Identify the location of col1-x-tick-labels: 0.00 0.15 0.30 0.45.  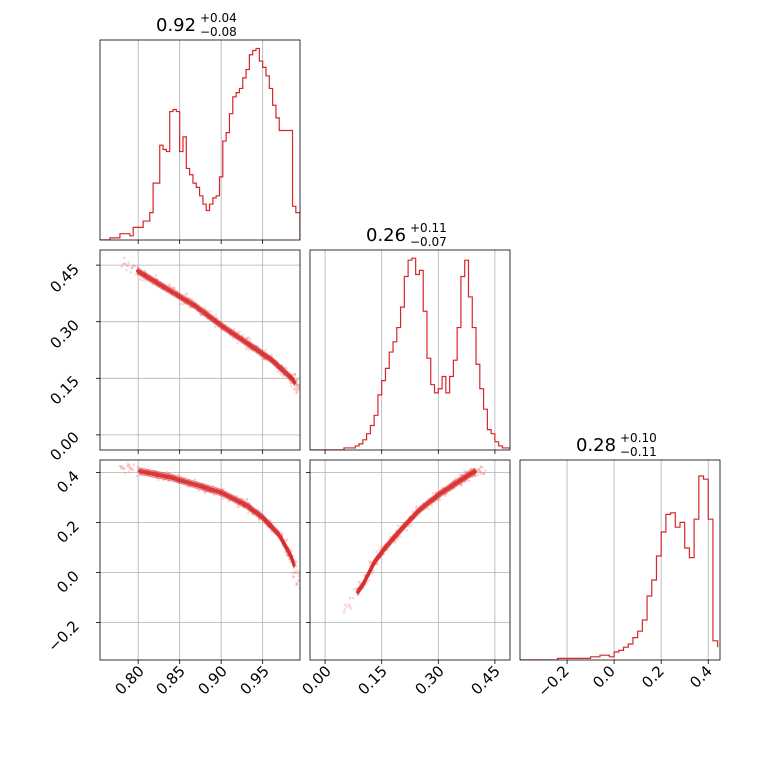
(400, 680).